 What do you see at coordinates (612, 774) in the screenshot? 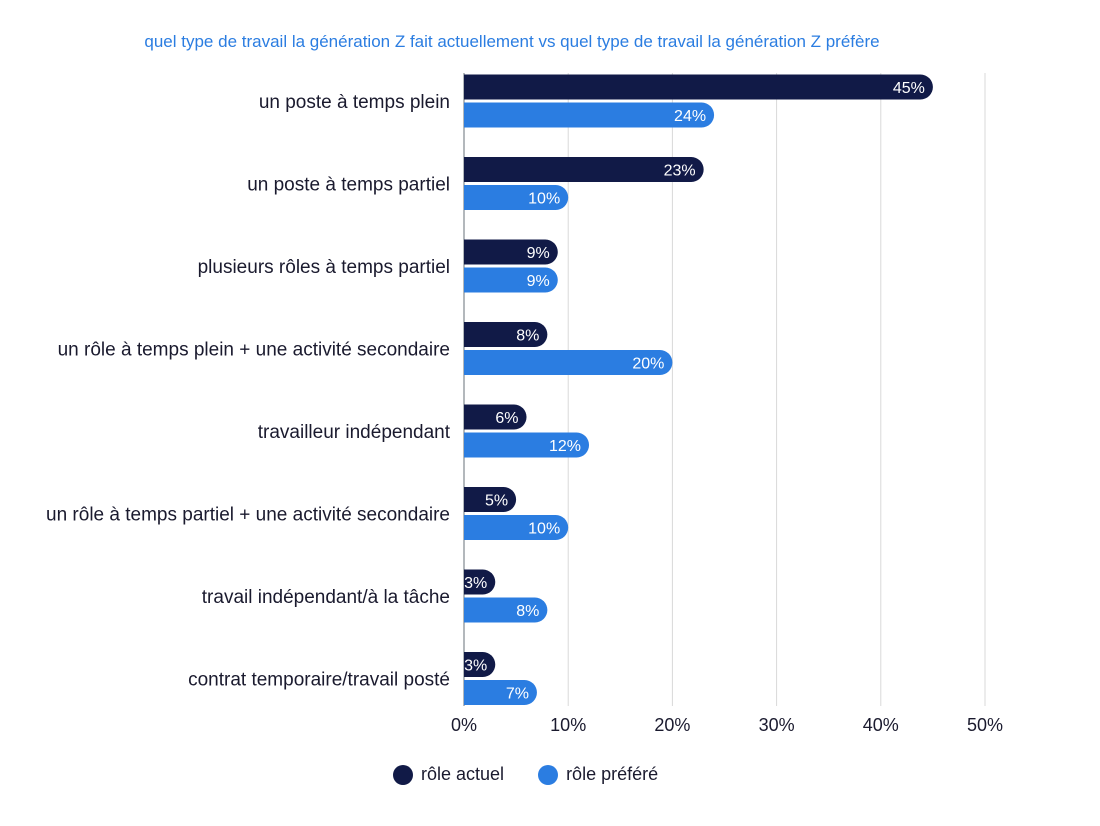
I see `legend-label-preferred: rôle préféré` at bounding box center [612, 774].